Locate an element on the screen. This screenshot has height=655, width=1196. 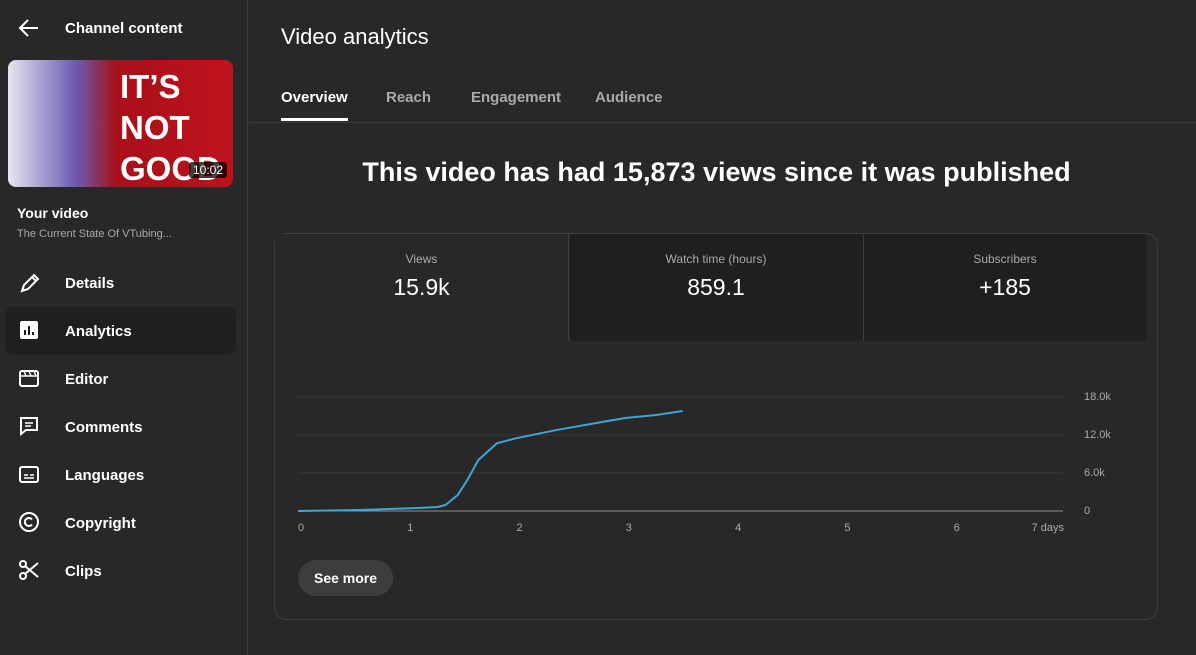
tab: Audience is located at coordinates (629, 97).